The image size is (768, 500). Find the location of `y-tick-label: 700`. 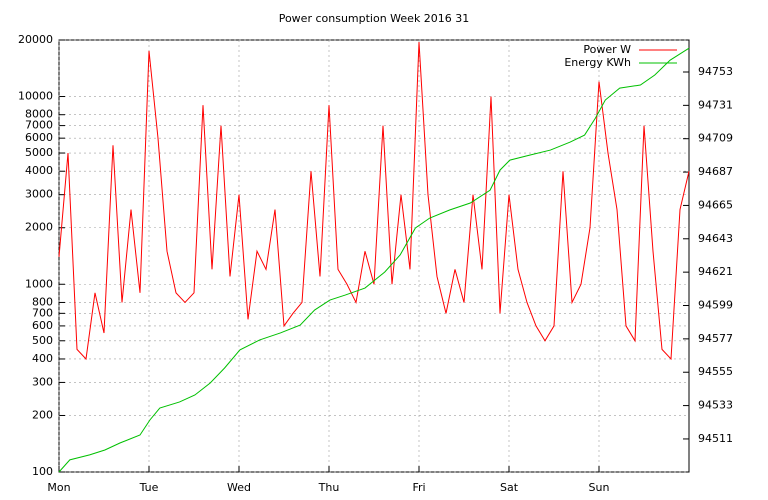

y-tick-label: 700 is located at coordinates (42, 312).